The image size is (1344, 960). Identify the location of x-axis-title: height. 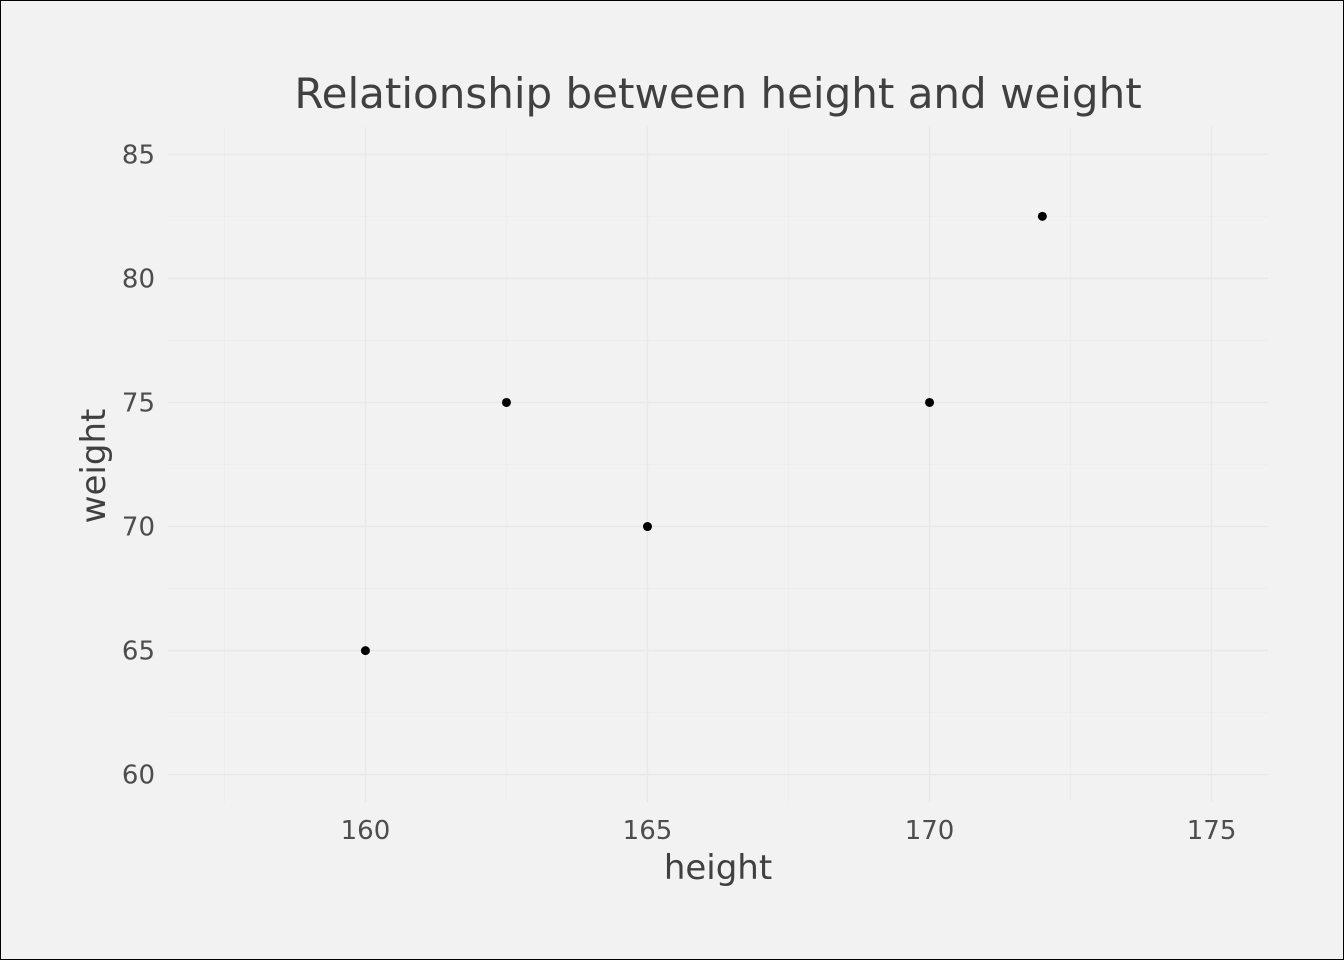
(718, 868).